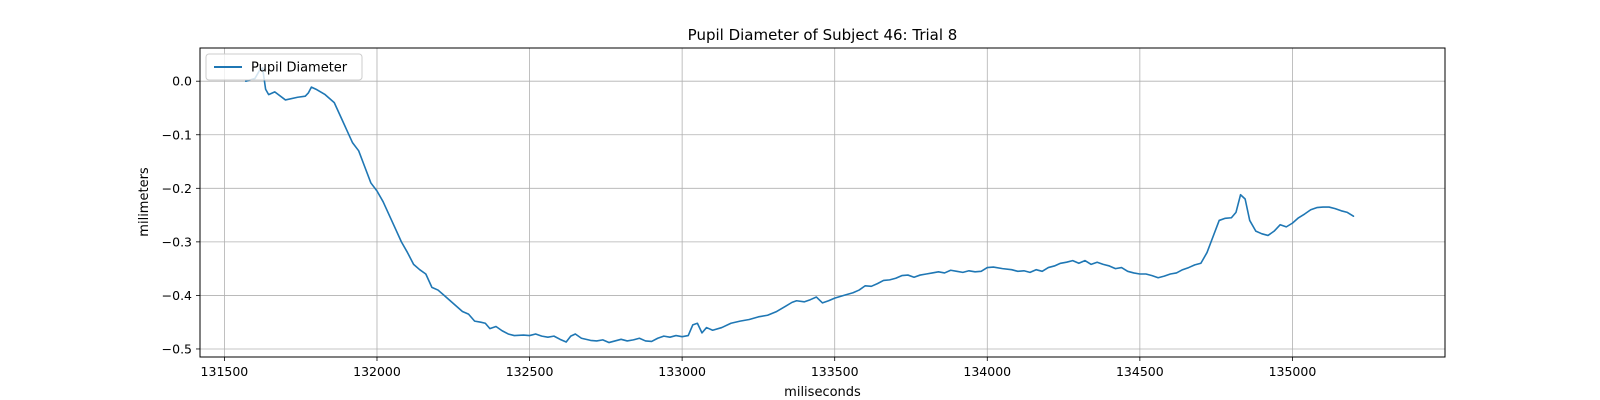 The height and width of the screenshot is (400, 1600). Describe the element at coordinates (682, 371) in the screenshot. I see `x-tick-label: 133000` at that location.